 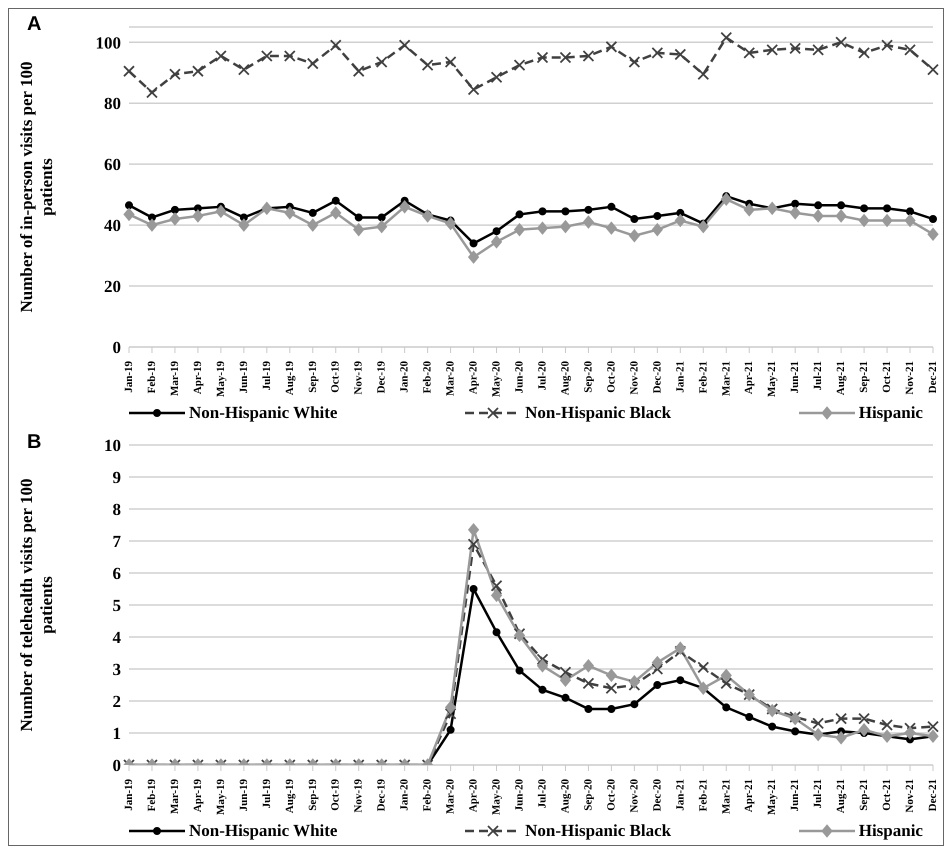 What do you see at coordinates (112, 226) in the screenshot?
I see `y-tick-label: 40` at bounding box center [112, 226].